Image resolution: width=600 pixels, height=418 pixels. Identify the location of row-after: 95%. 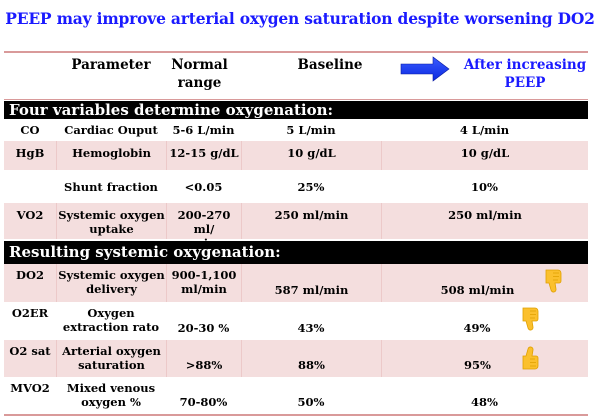
(484, 358).